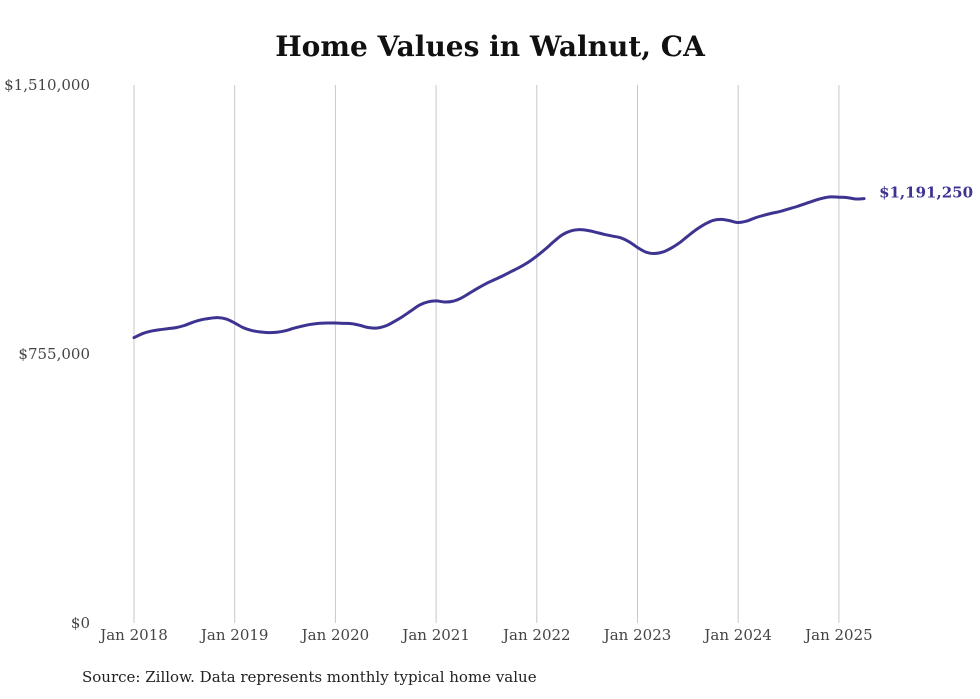 The image size is (980, 699). I want to click on y-tick-label: $0, so click(80, 623).